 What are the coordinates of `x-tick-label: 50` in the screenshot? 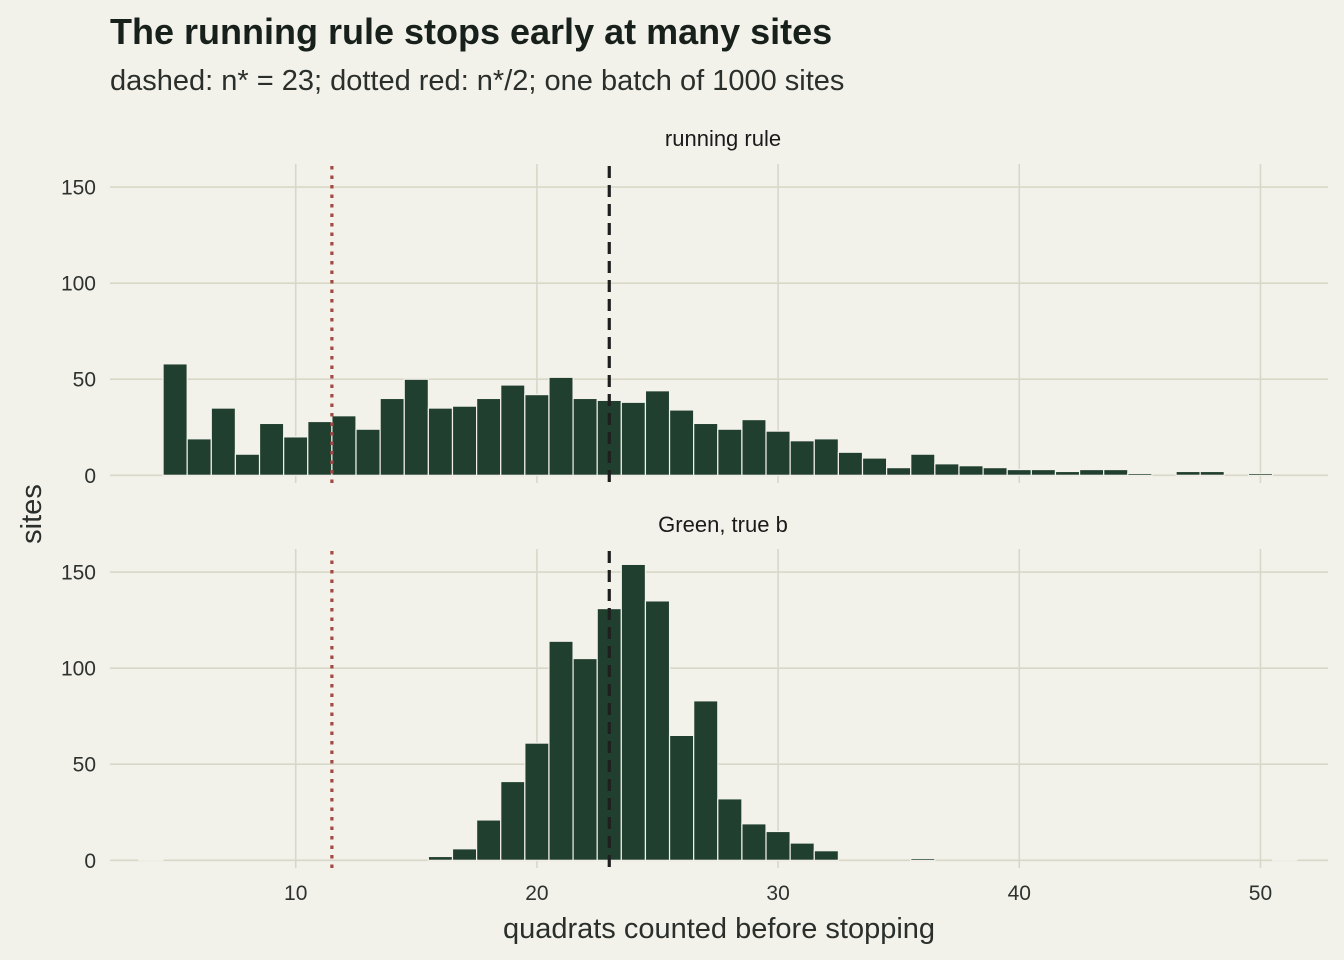 It's located at (1260, 893).